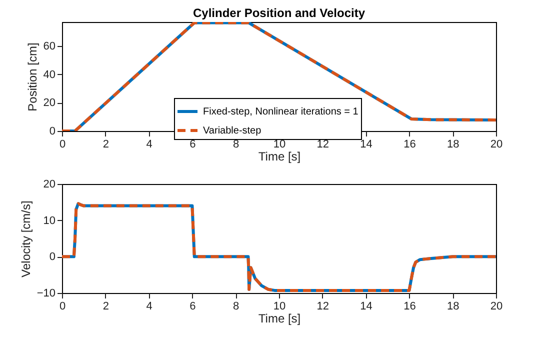 The height and width of the screenshot is (337, 560). What do you see at coordinates (32, 77) in the screenshot?
I see `y-axis-title: Position [cm]` at bounding box center [32, 77].